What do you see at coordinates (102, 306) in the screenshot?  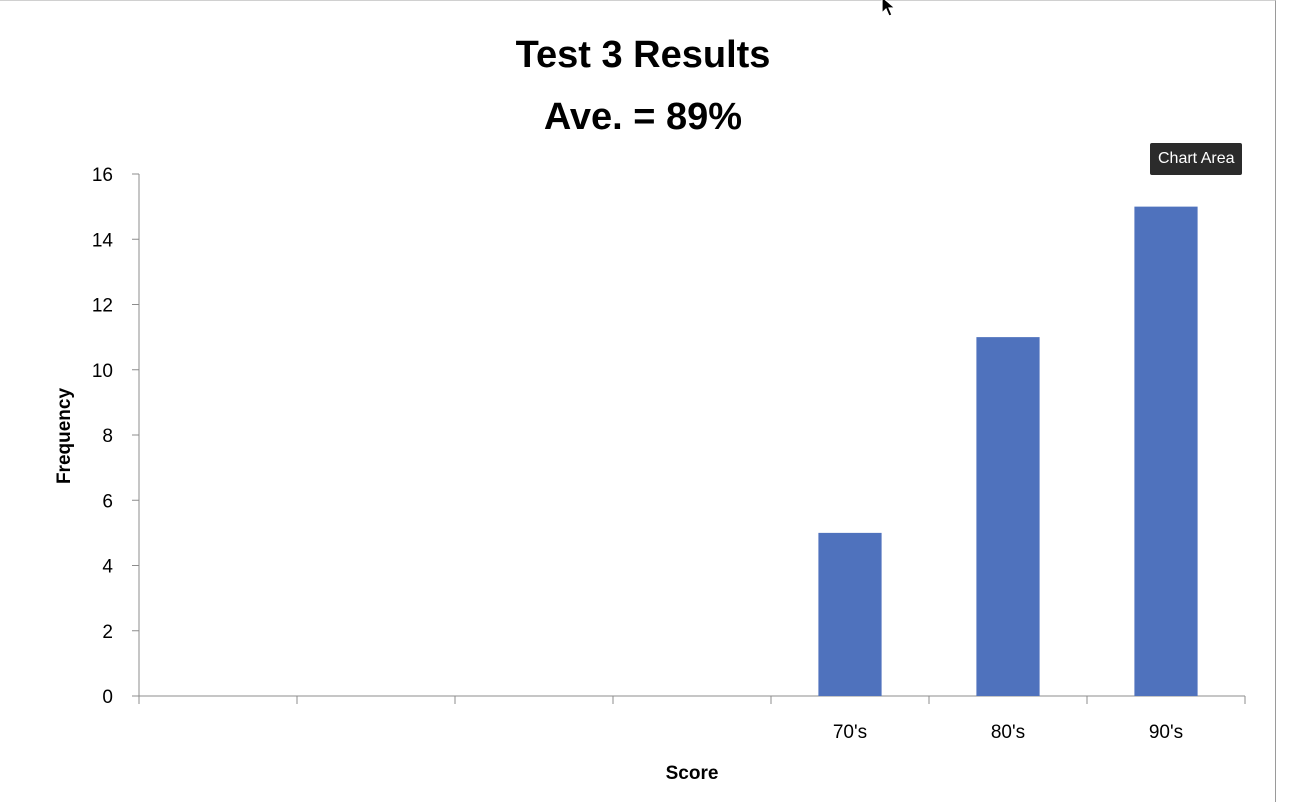 I see `y-tick-label: 12` at bounding box center [102, 306].